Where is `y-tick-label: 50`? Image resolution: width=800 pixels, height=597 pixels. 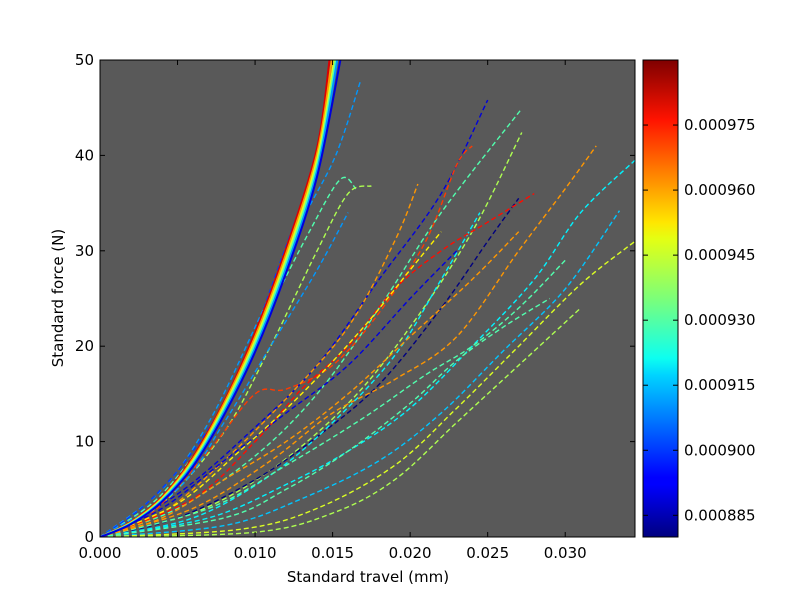 y-tick-label: 50 is located at coordinates (84, 60).